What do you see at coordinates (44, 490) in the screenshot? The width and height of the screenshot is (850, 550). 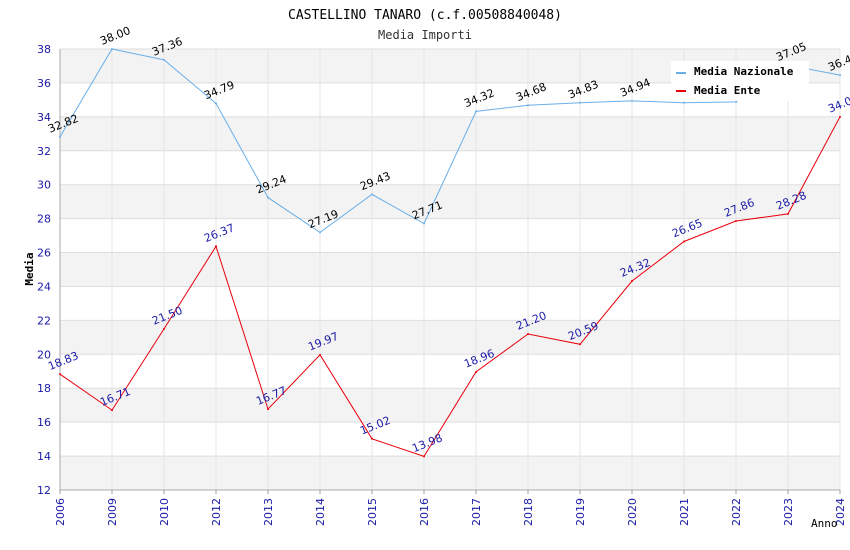 I see `y-tick-label: 12` at bounding box center [44, 490].